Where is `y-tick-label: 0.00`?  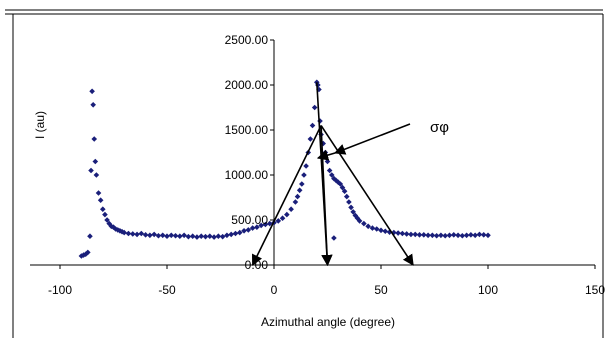 y-tick-label: 0.00 is located at coordinates (257, 265).